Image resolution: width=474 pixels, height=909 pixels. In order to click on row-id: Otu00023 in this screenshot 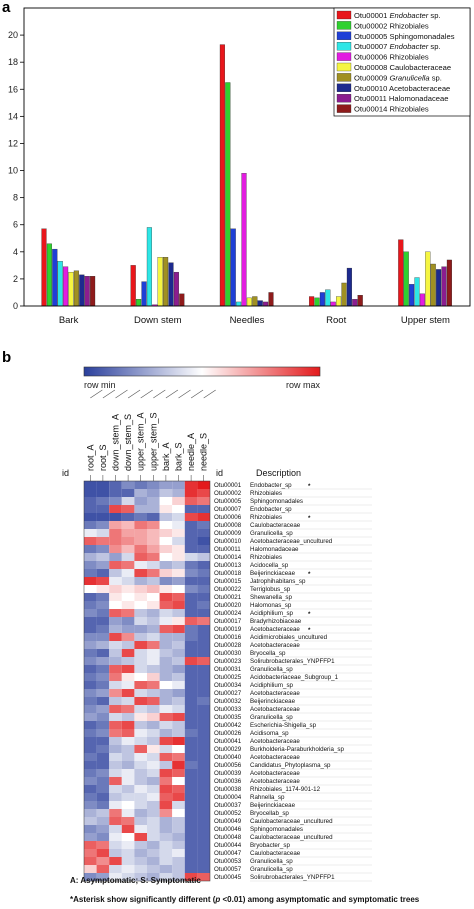, I will do `click(228, 661)`.